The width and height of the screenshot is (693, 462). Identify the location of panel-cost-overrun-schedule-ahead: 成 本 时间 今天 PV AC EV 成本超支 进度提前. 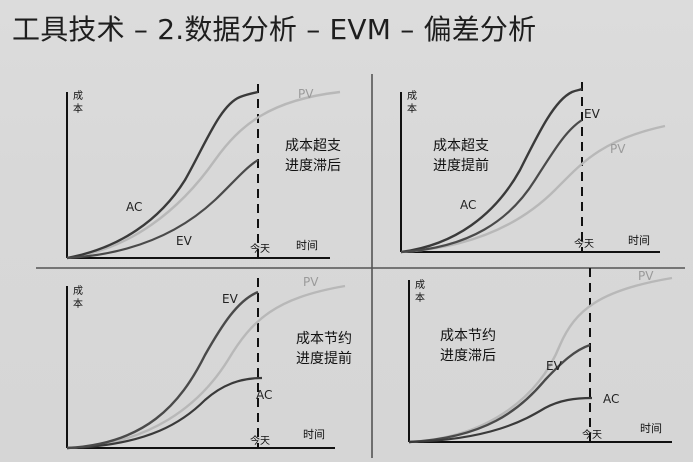
(533, 168).